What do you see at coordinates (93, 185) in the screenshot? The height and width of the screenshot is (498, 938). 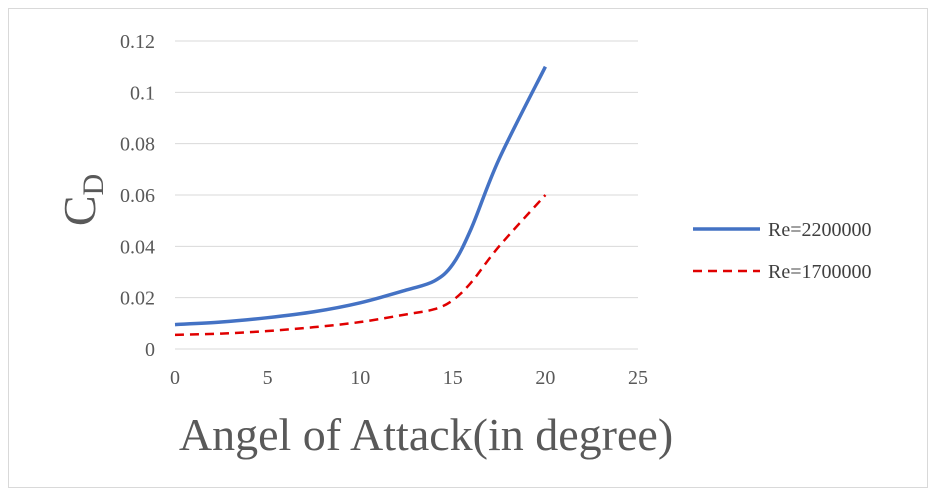 I see `y-axis-label-sub: D` at bounding box center [93, 185].